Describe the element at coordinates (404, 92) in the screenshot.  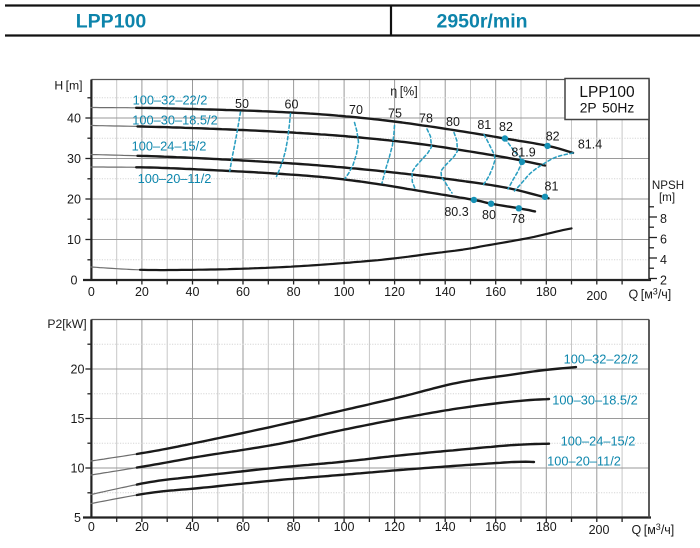
I see `svg-text: η [%]` at that location.